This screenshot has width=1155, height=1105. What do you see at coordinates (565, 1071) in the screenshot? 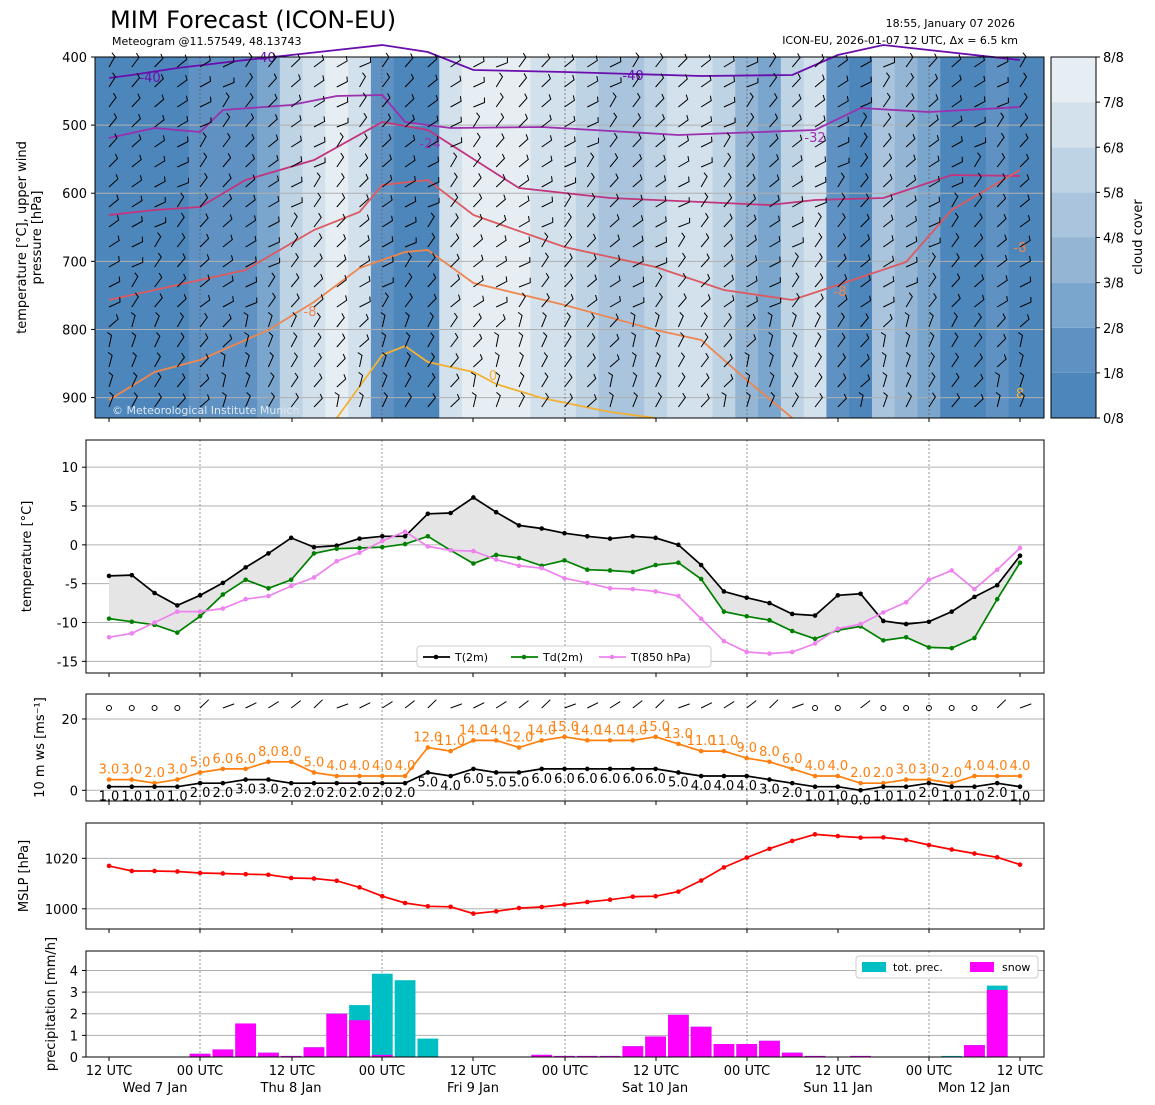
I see `x-tick-label: 00 UTC` at bounding box center [565, 1071].